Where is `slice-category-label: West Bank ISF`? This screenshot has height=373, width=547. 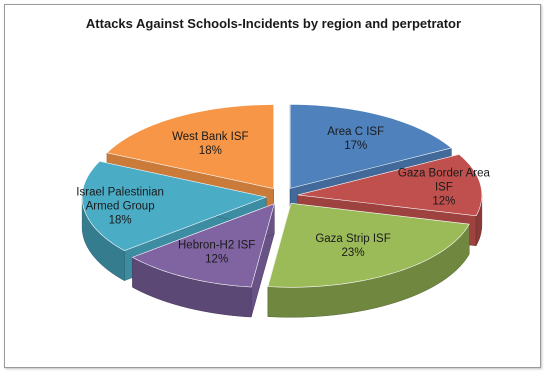 slice-category-label: West Bank ISF is located at coordinates (210, 137).